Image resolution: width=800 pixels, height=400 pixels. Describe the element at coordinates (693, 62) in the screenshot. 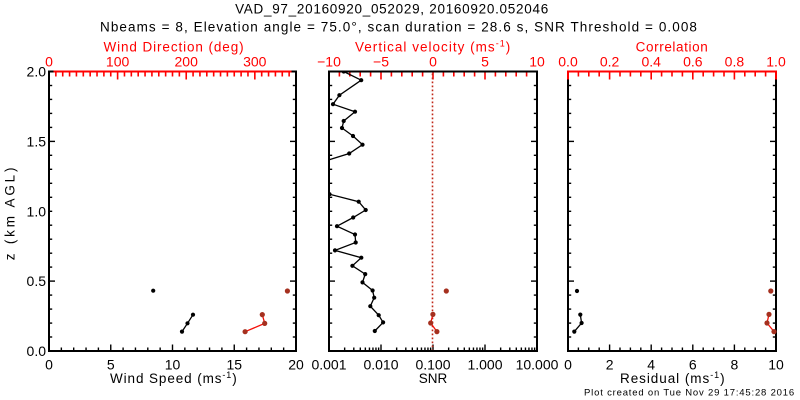

I see `svg-text: 0.6` at that location.